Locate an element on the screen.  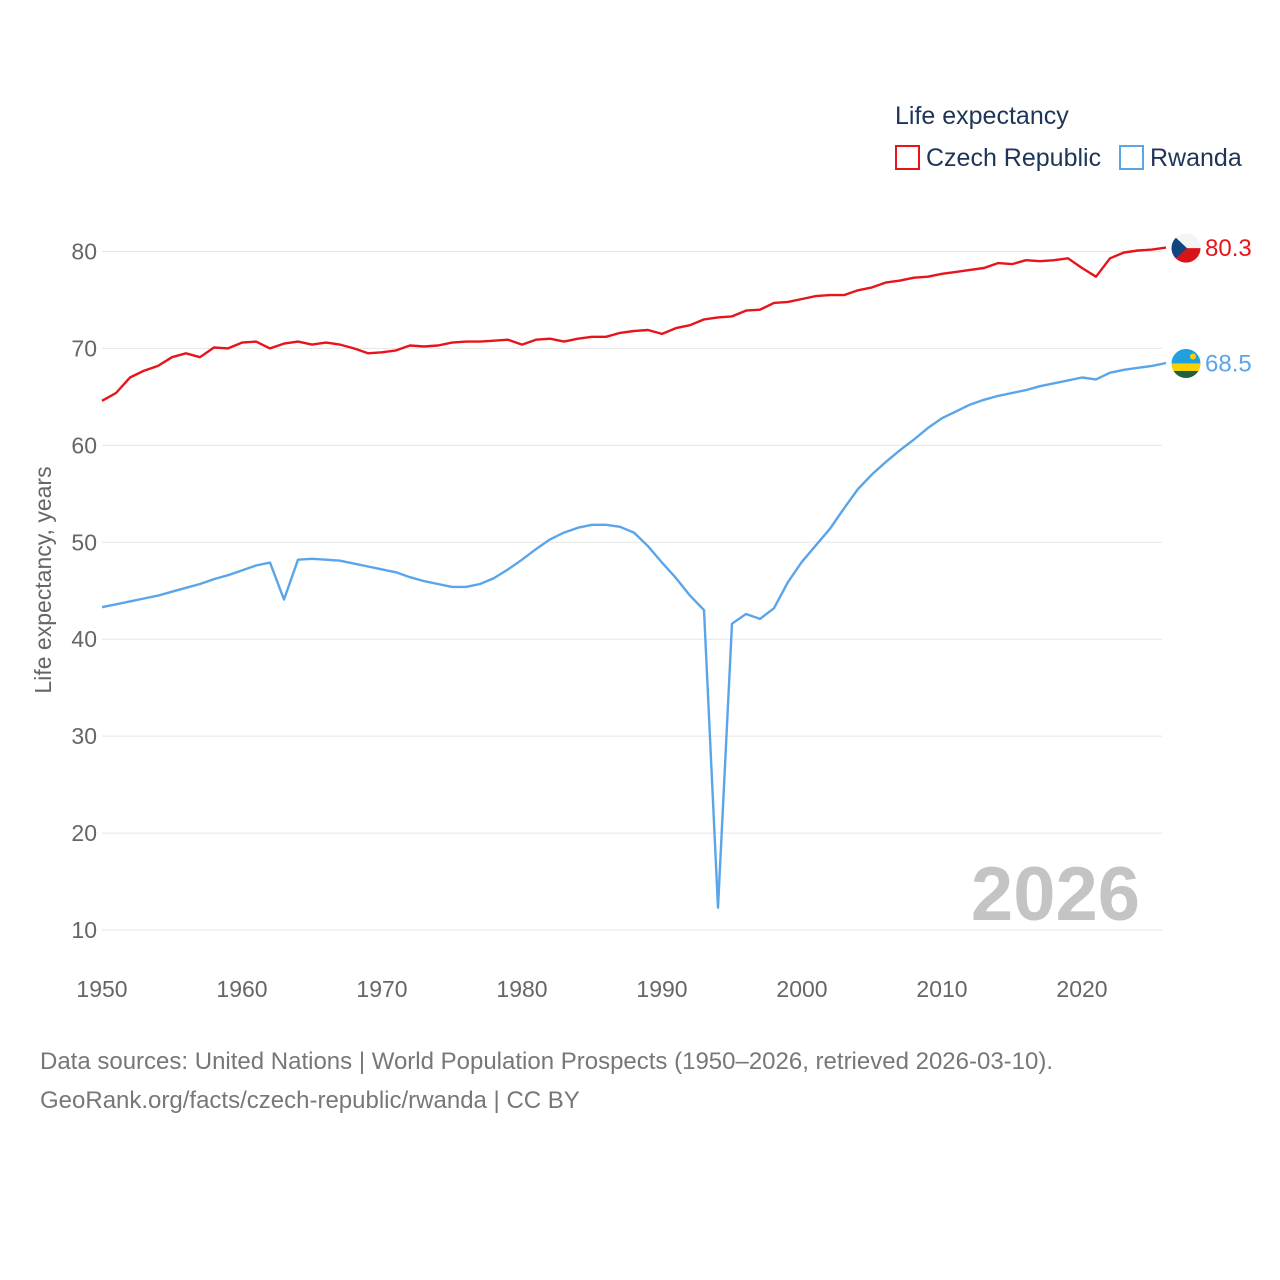
rwanda-flag-icon is located at coordinates (1186, 363).